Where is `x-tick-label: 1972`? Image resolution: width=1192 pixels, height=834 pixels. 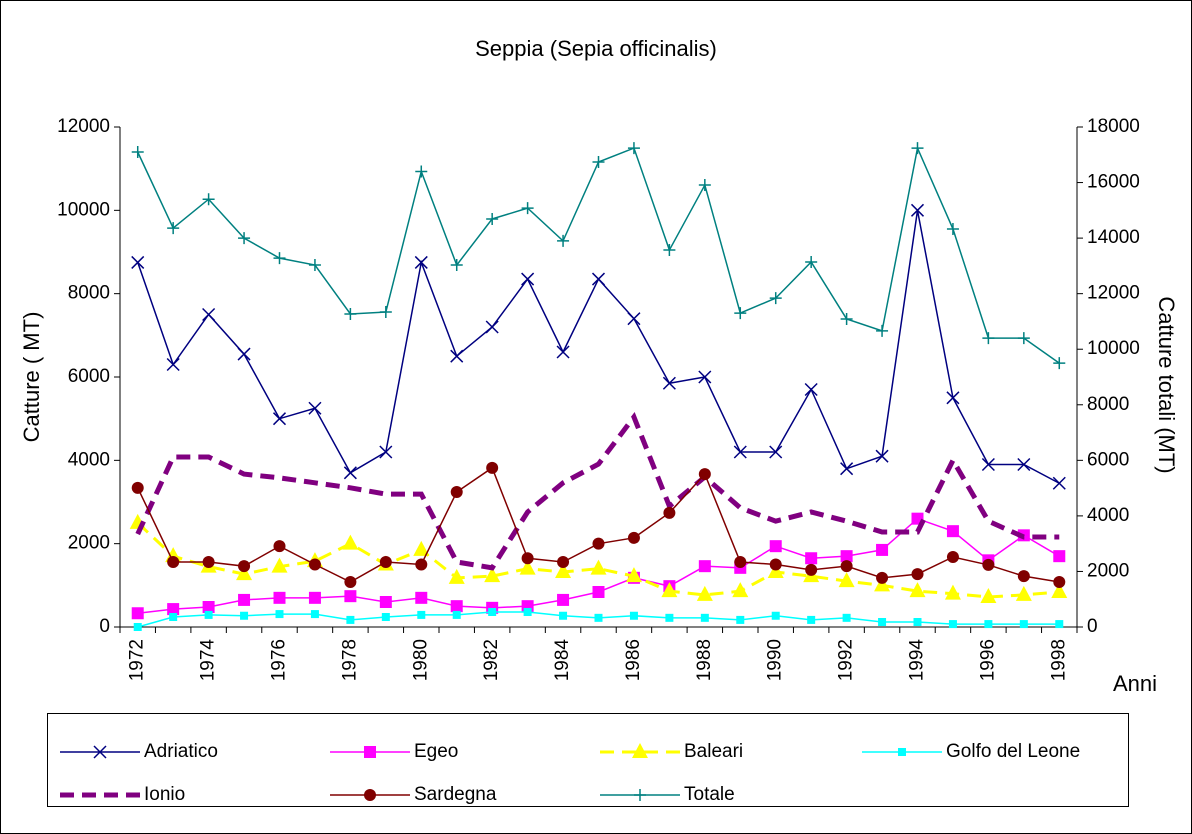
x-tick-label: 1972 is located at coordinates (137, 660).